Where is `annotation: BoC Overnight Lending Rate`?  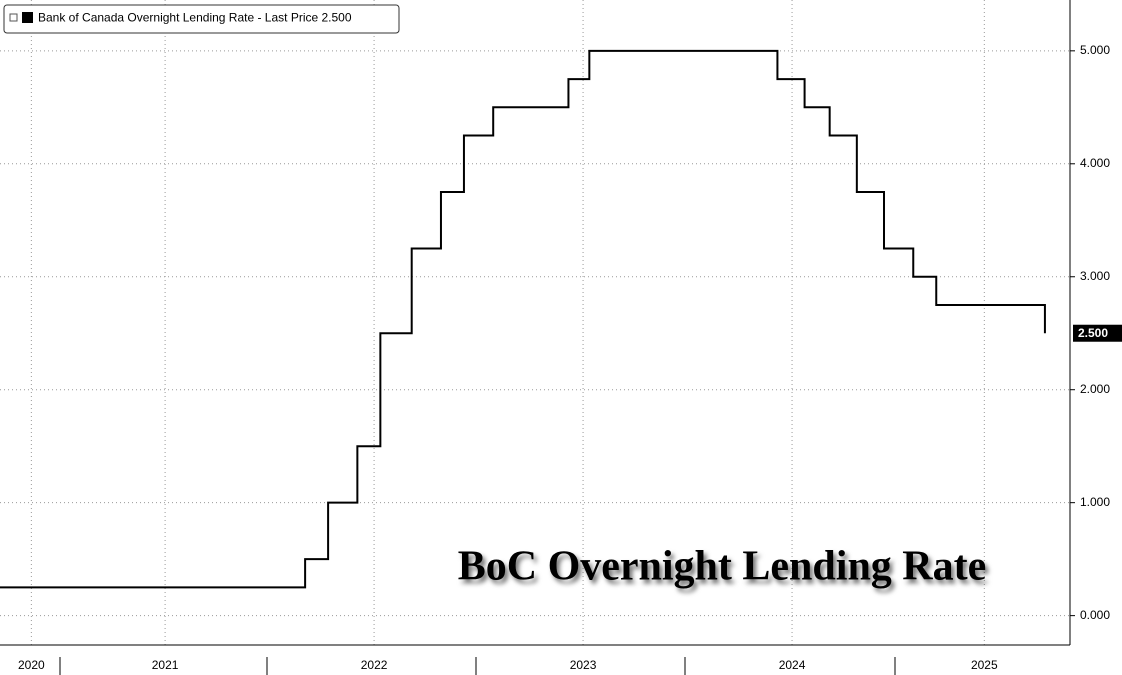 annotation: BoC Overnight Lending Rate is located at coordinates (722, 567).